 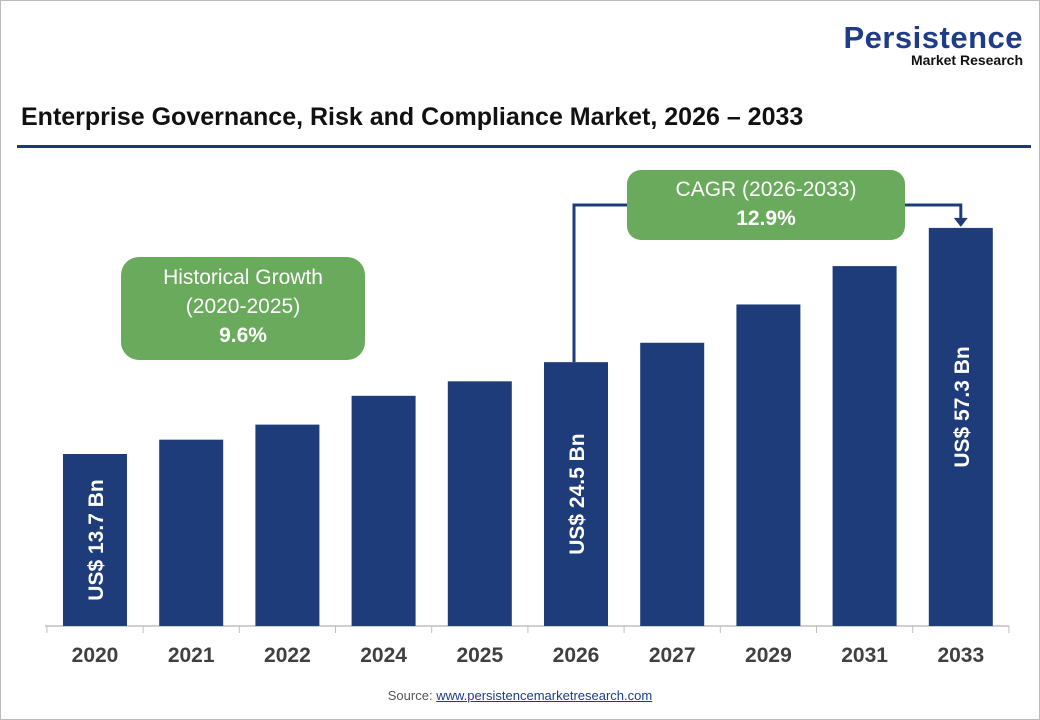 I want to click on bar-2021, so click(x=191, y=532).